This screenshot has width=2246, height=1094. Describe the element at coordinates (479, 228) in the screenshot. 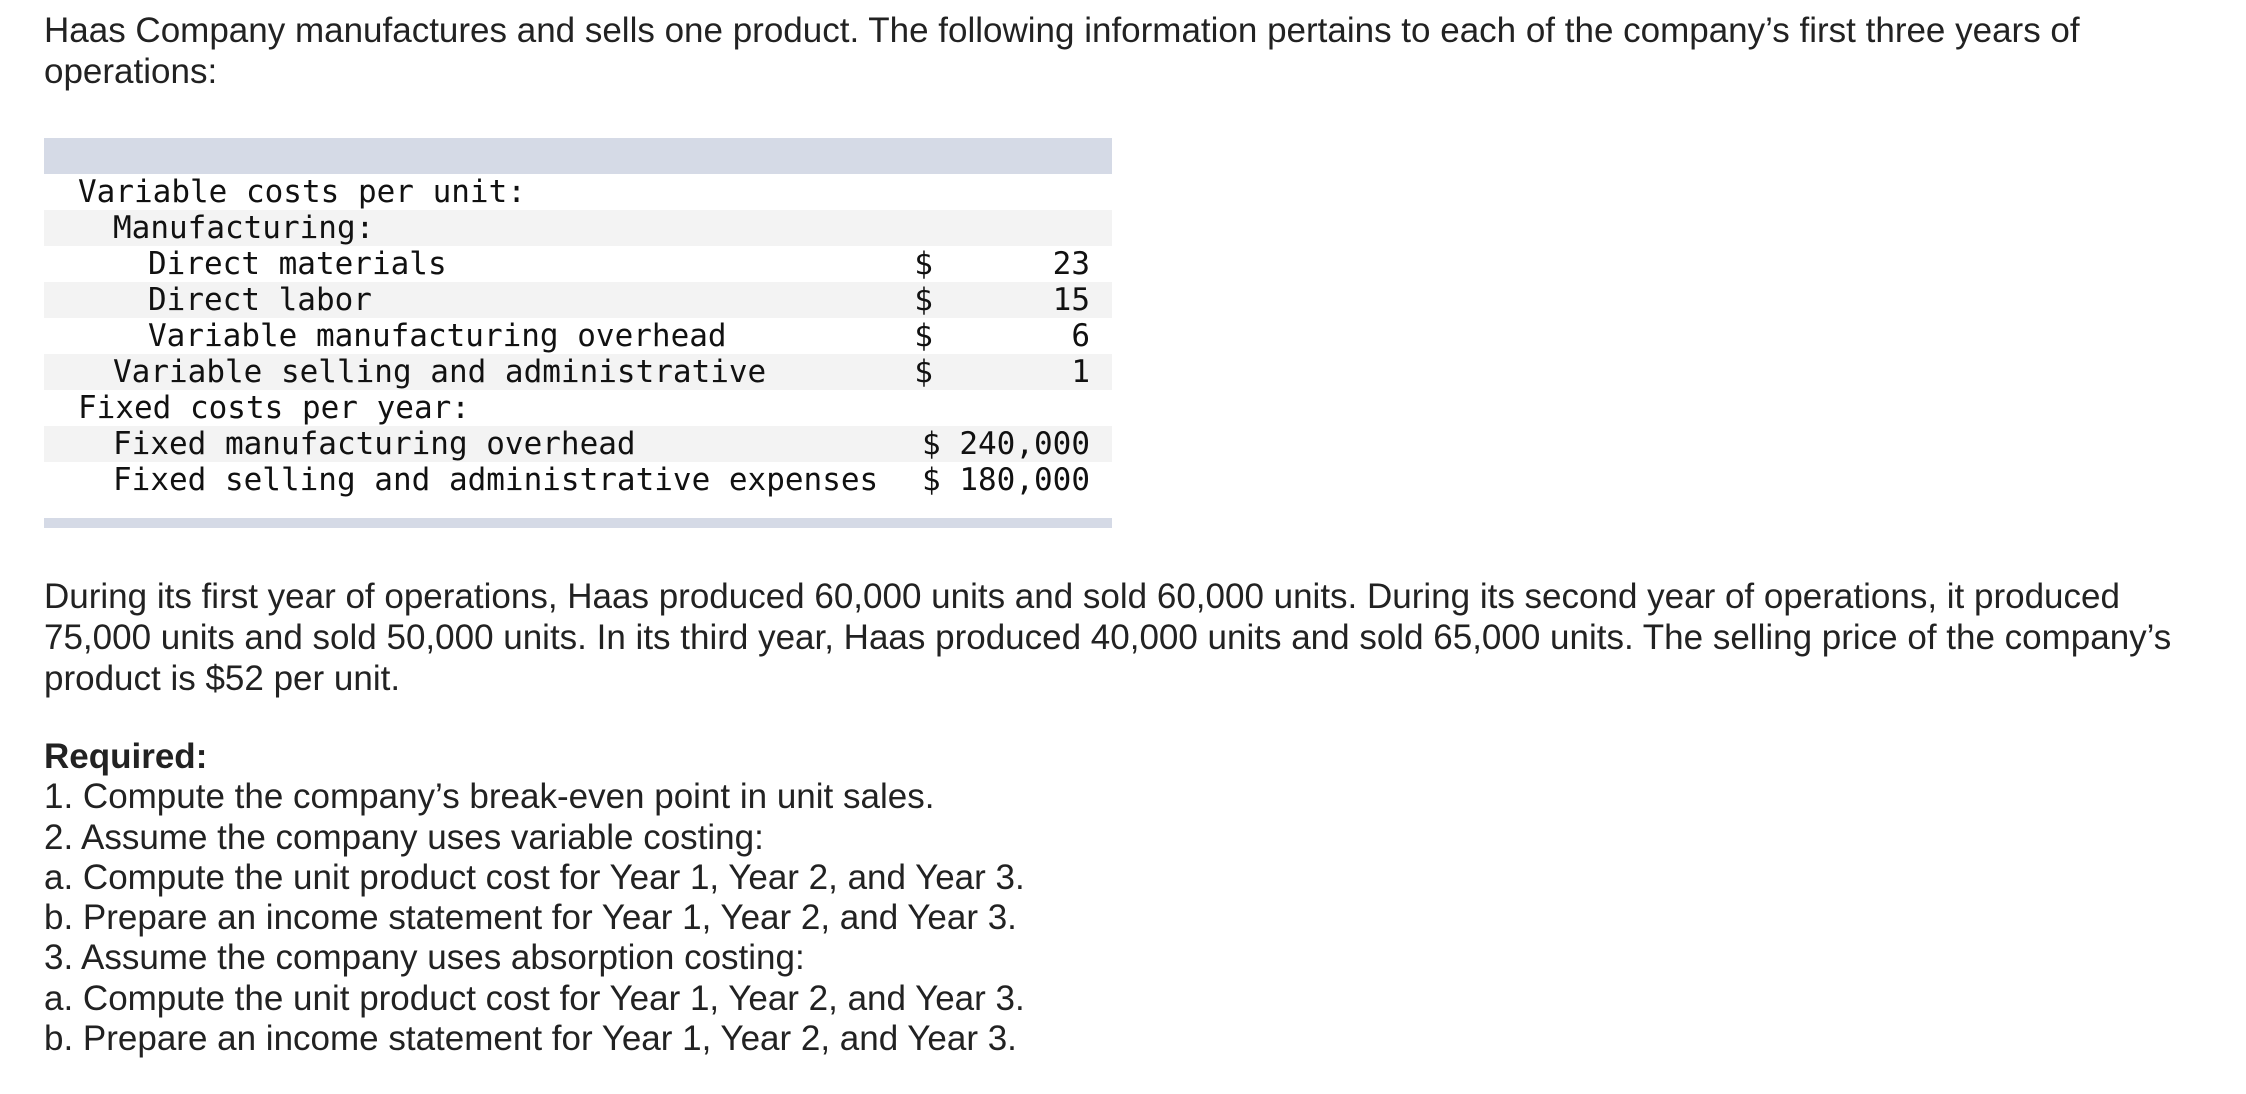

I see `row-label: Manufacturing:` at that location.